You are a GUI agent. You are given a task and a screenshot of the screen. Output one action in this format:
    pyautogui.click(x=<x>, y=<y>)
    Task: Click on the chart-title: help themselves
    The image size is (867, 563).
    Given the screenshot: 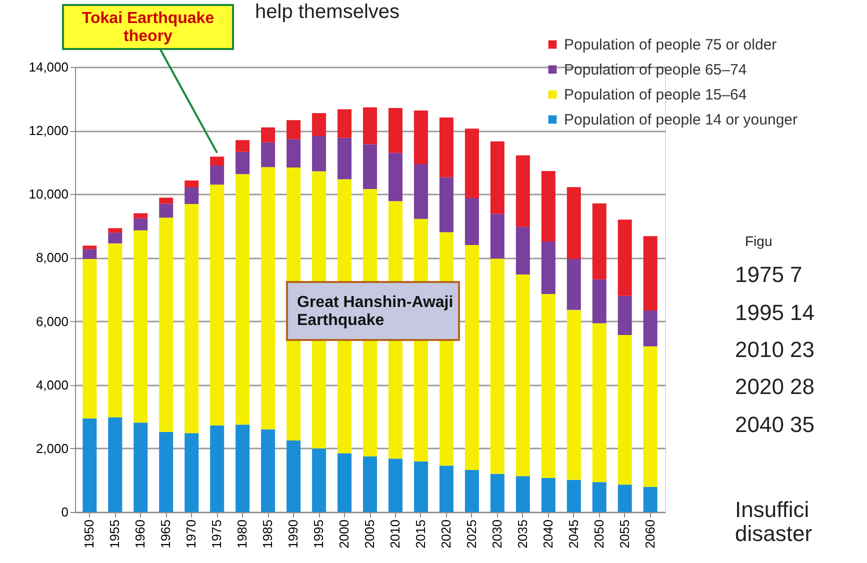 What is the action you would take?
    pyautogui.click(x=327, y=12)
    